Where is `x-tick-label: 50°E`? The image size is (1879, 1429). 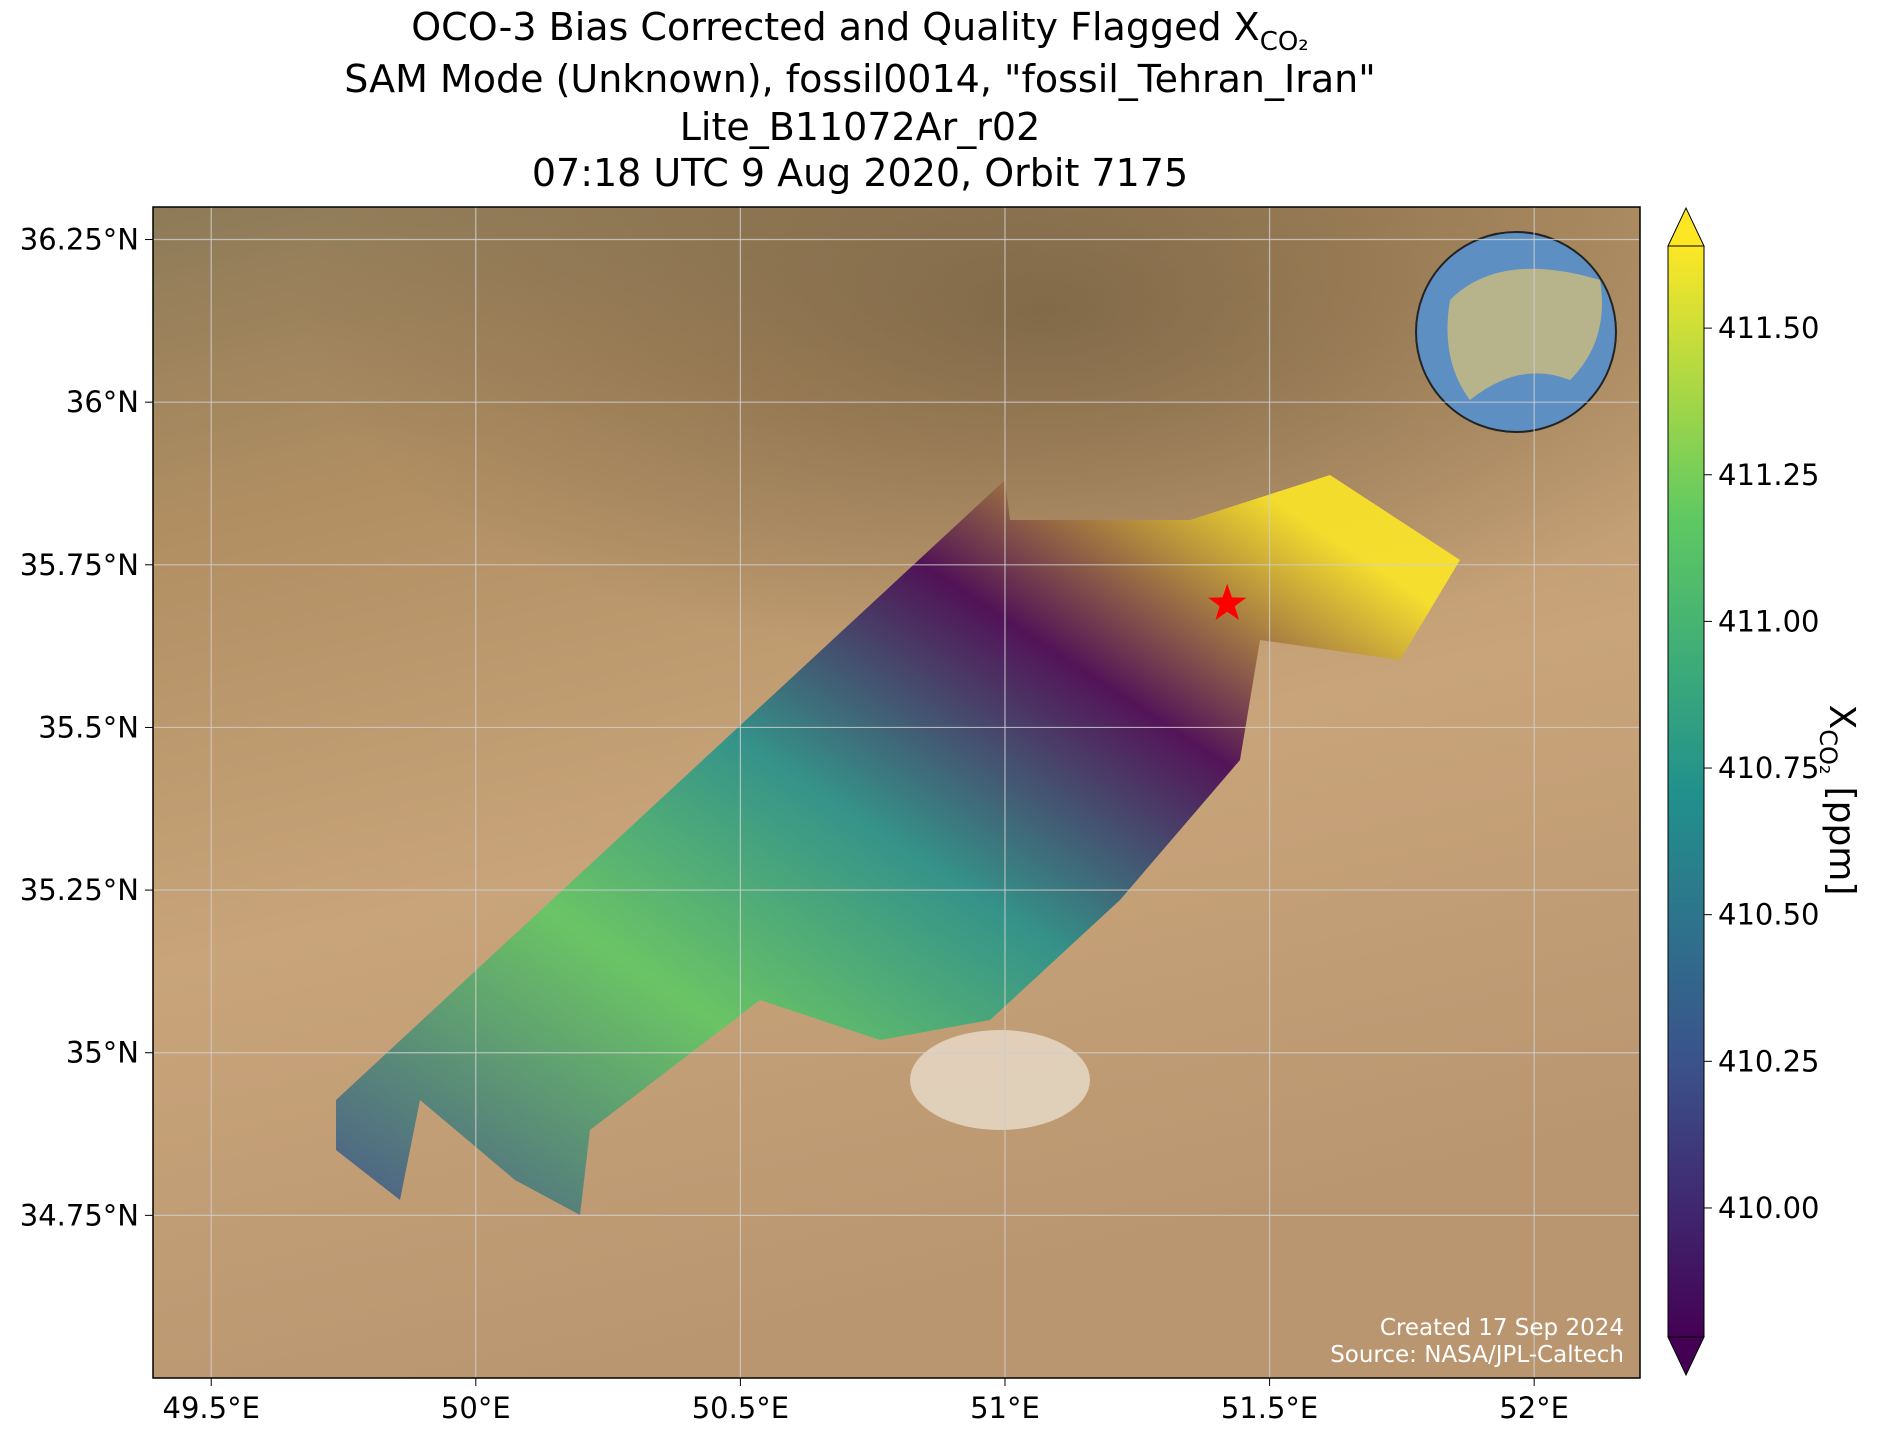
x-tick-label: 50°E is located at coordinates (476, 1408).